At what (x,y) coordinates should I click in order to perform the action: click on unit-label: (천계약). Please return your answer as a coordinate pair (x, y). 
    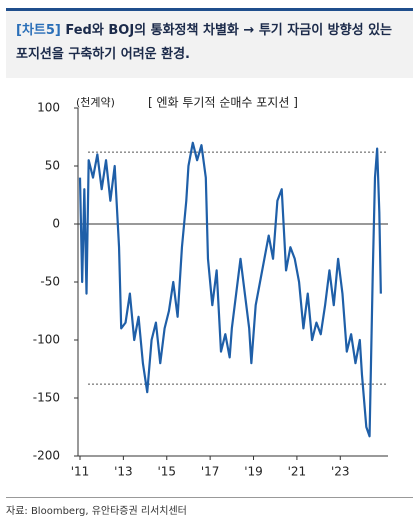
    Looking at the image, I should click on (95, 102).